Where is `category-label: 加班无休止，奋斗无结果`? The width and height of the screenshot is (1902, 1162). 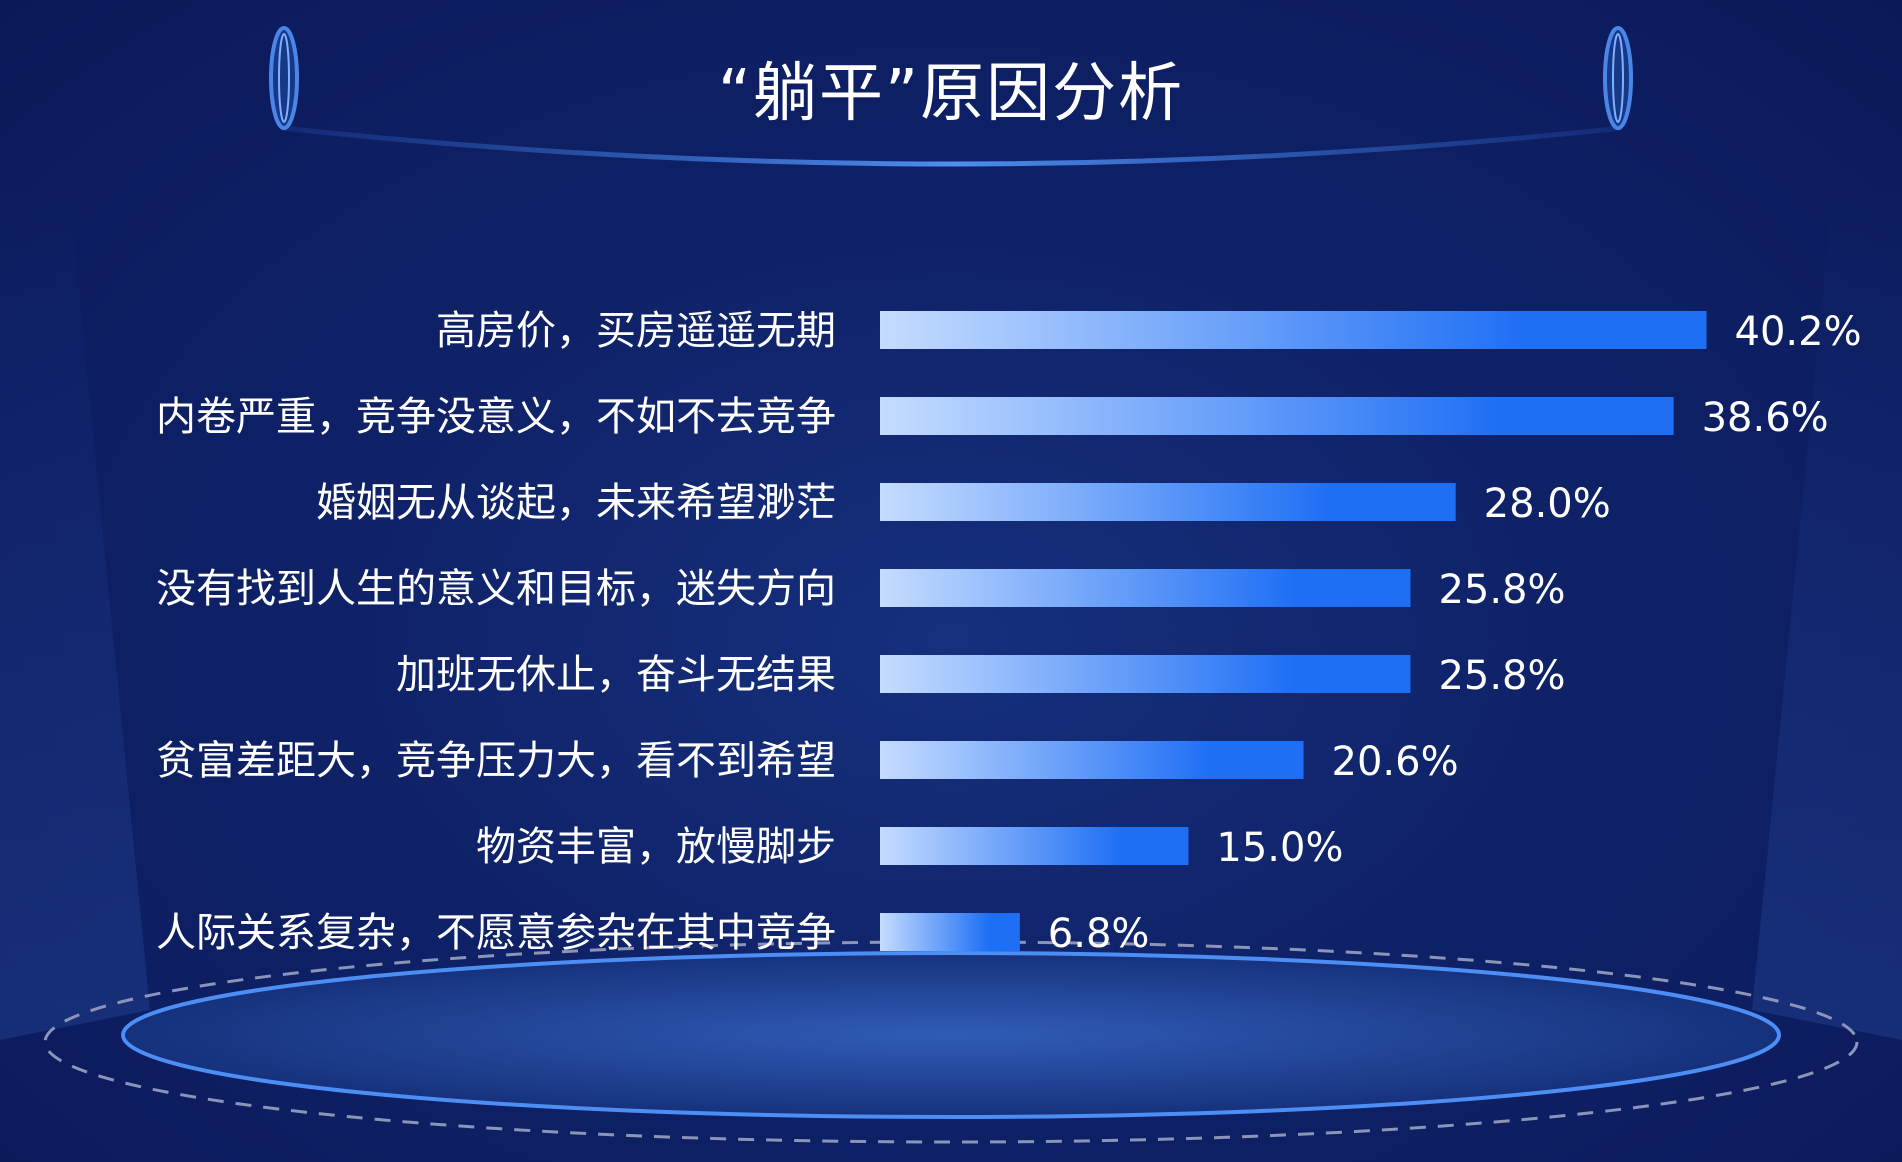
category-label: 加班无休止，奋斗无结果 is located at coordinates (616, 675).